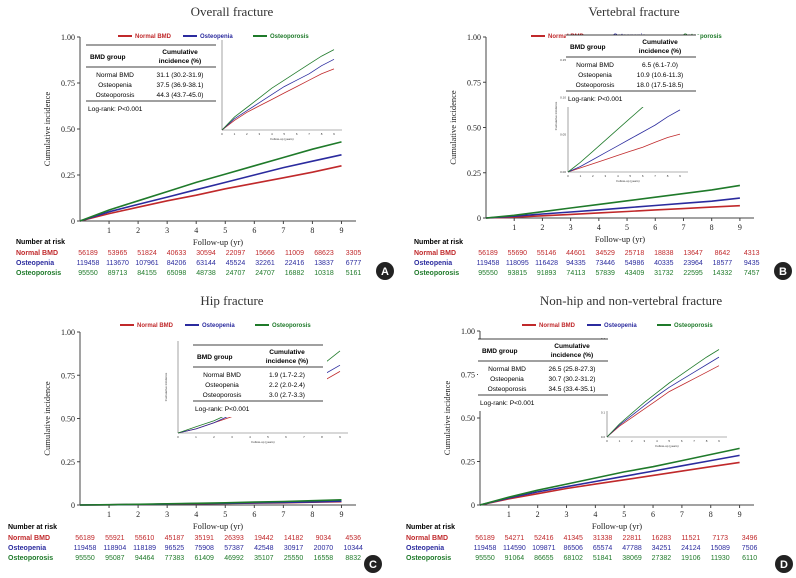 The height and width of the screenshot is (578, 796). I want to click on risk-value: 94464, so click(145, 558).